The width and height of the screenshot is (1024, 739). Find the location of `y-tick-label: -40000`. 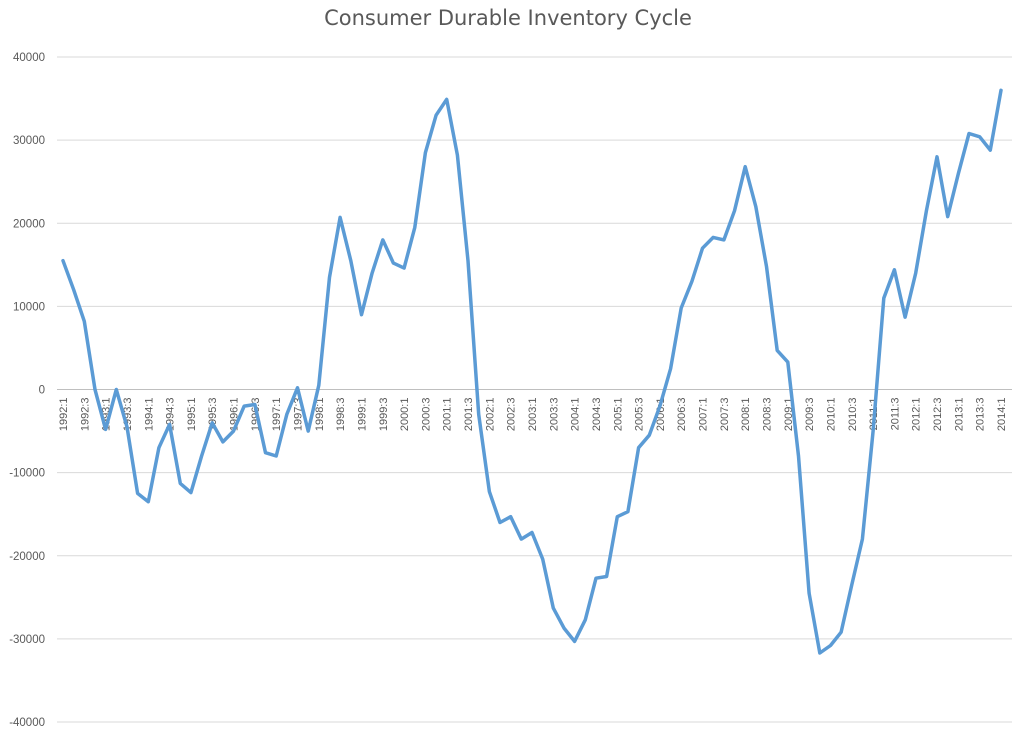

y-tick-label: -40000 is located at coordinates (27, 723).